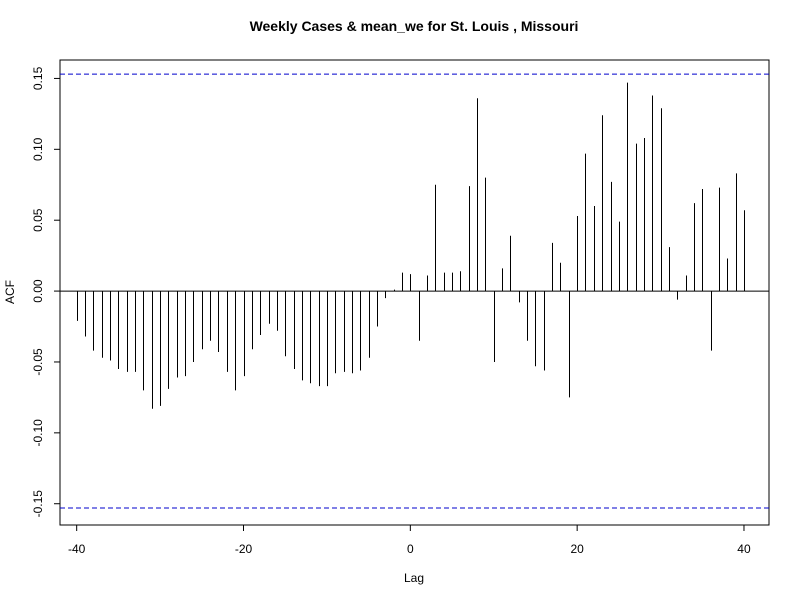  Describe the element at coordinates (38, 78) in the screenshot. I see `y-tick-label: 0.15` at that location.